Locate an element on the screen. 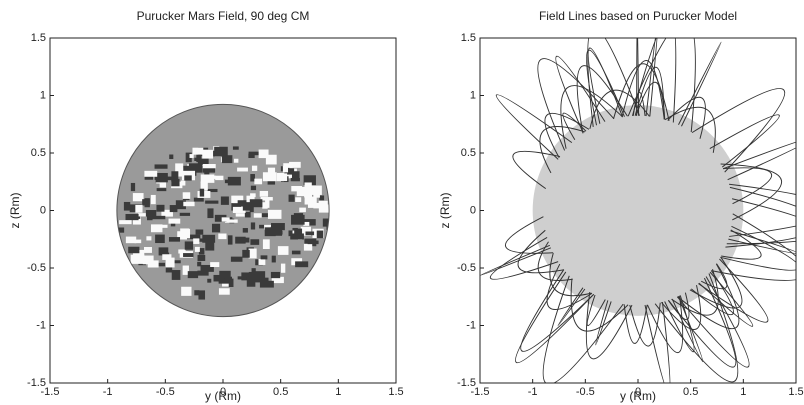 Image resolution: width=804 pixels, height=405 pixels. field-map is located at coordinates (223, 210).